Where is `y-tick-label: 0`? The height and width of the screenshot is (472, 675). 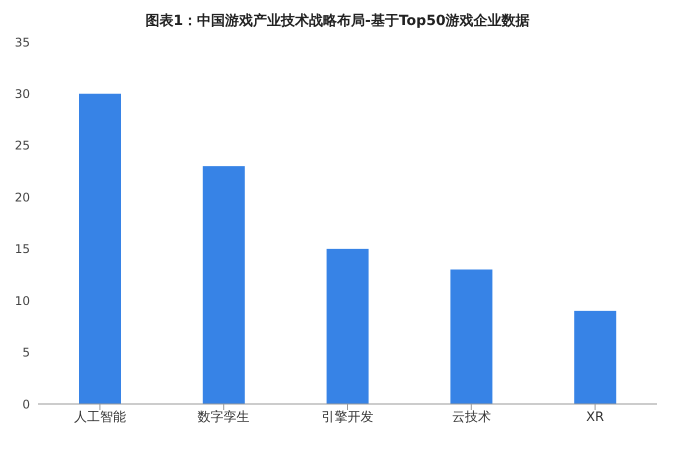 y-tick-label: 0 is located at coordinates (26, 404).